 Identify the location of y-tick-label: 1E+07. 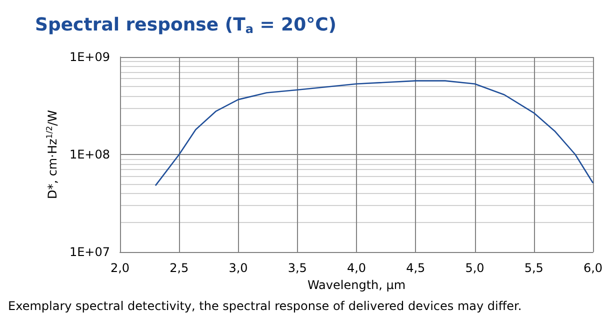
(89, 252).